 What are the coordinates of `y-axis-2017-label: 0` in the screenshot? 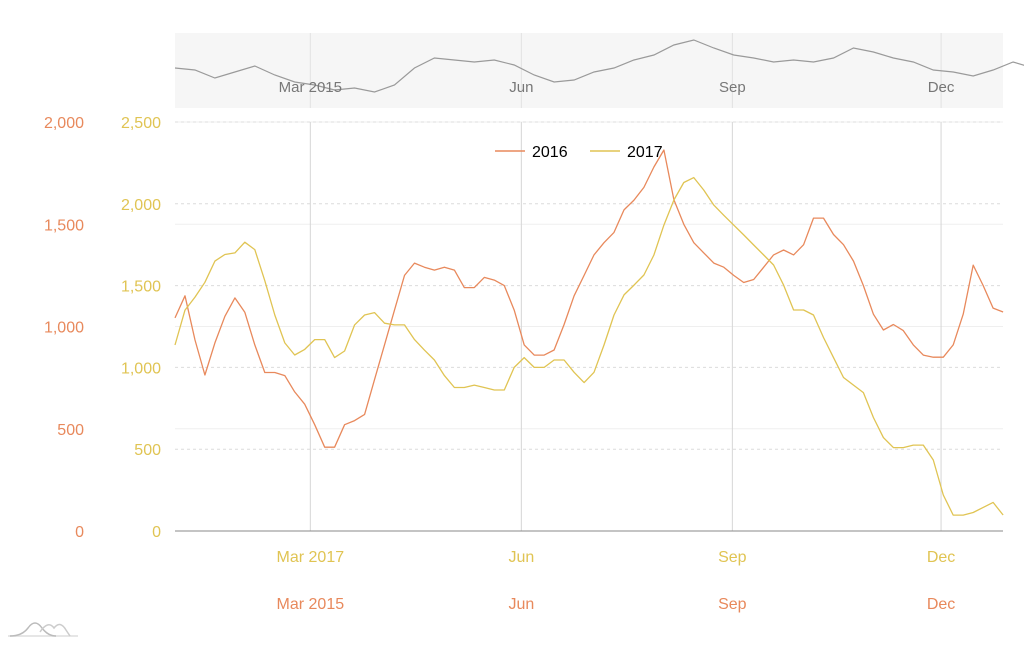 It's located at (156, 532).